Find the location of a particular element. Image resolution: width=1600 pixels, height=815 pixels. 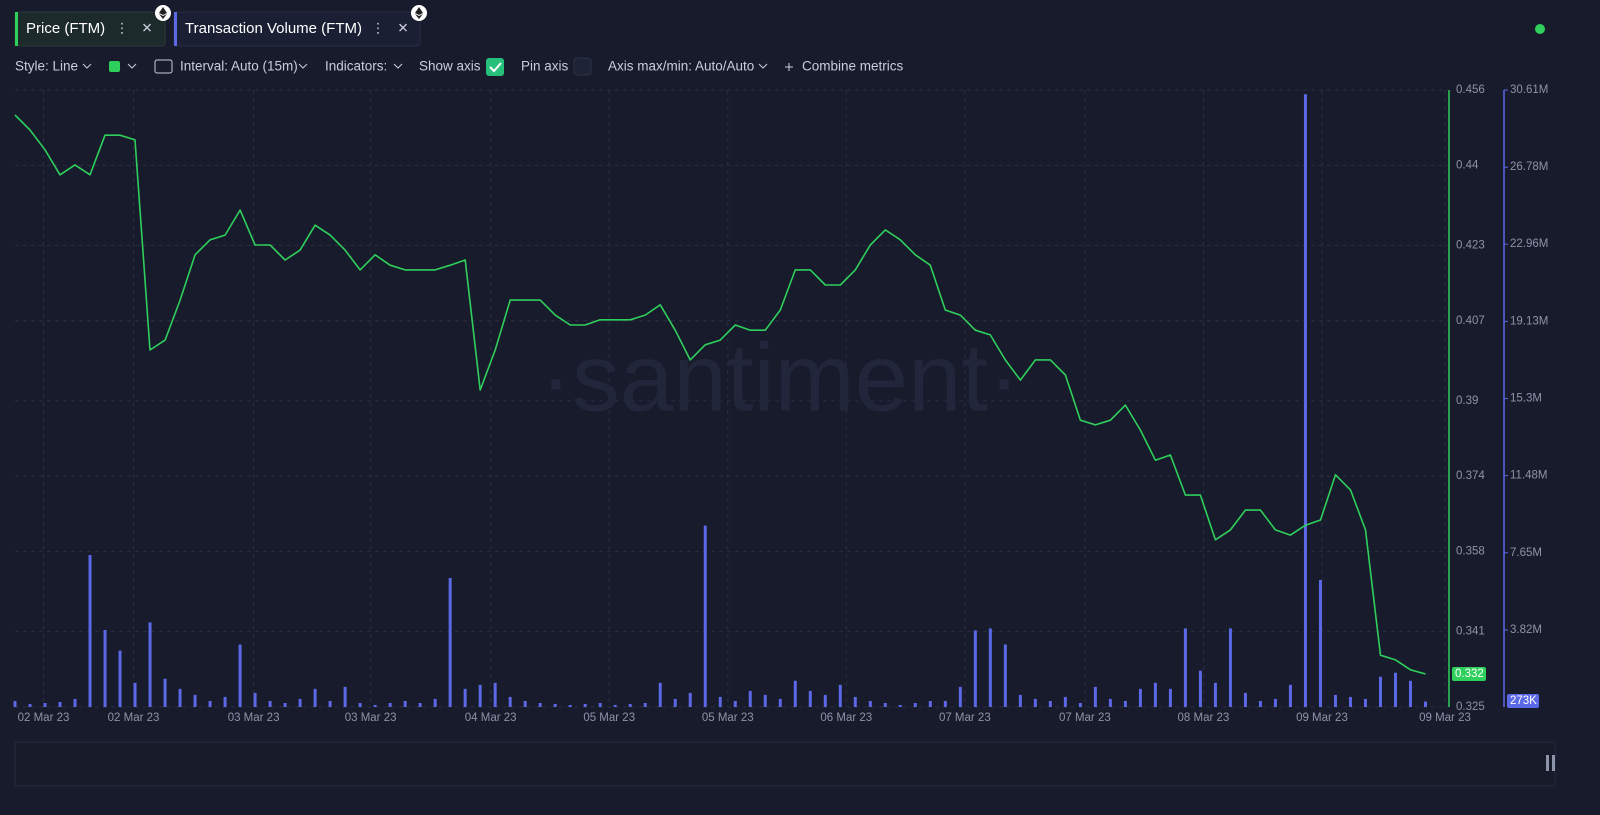

y2-tick-label: 11.48M is located at coordinates (1529, 476).